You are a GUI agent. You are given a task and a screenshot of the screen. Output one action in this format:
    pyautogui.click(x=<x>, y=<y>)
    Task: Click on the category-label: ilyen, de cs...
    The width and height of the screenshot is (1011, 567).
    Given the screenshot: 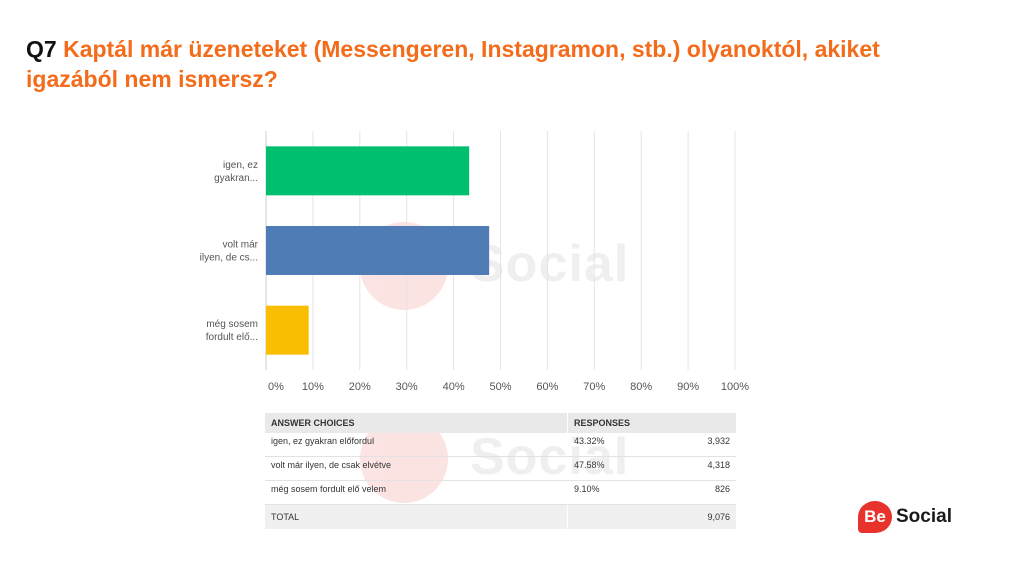 What is the action you would take?
    pyautogui.click(x=229, y=258)
    